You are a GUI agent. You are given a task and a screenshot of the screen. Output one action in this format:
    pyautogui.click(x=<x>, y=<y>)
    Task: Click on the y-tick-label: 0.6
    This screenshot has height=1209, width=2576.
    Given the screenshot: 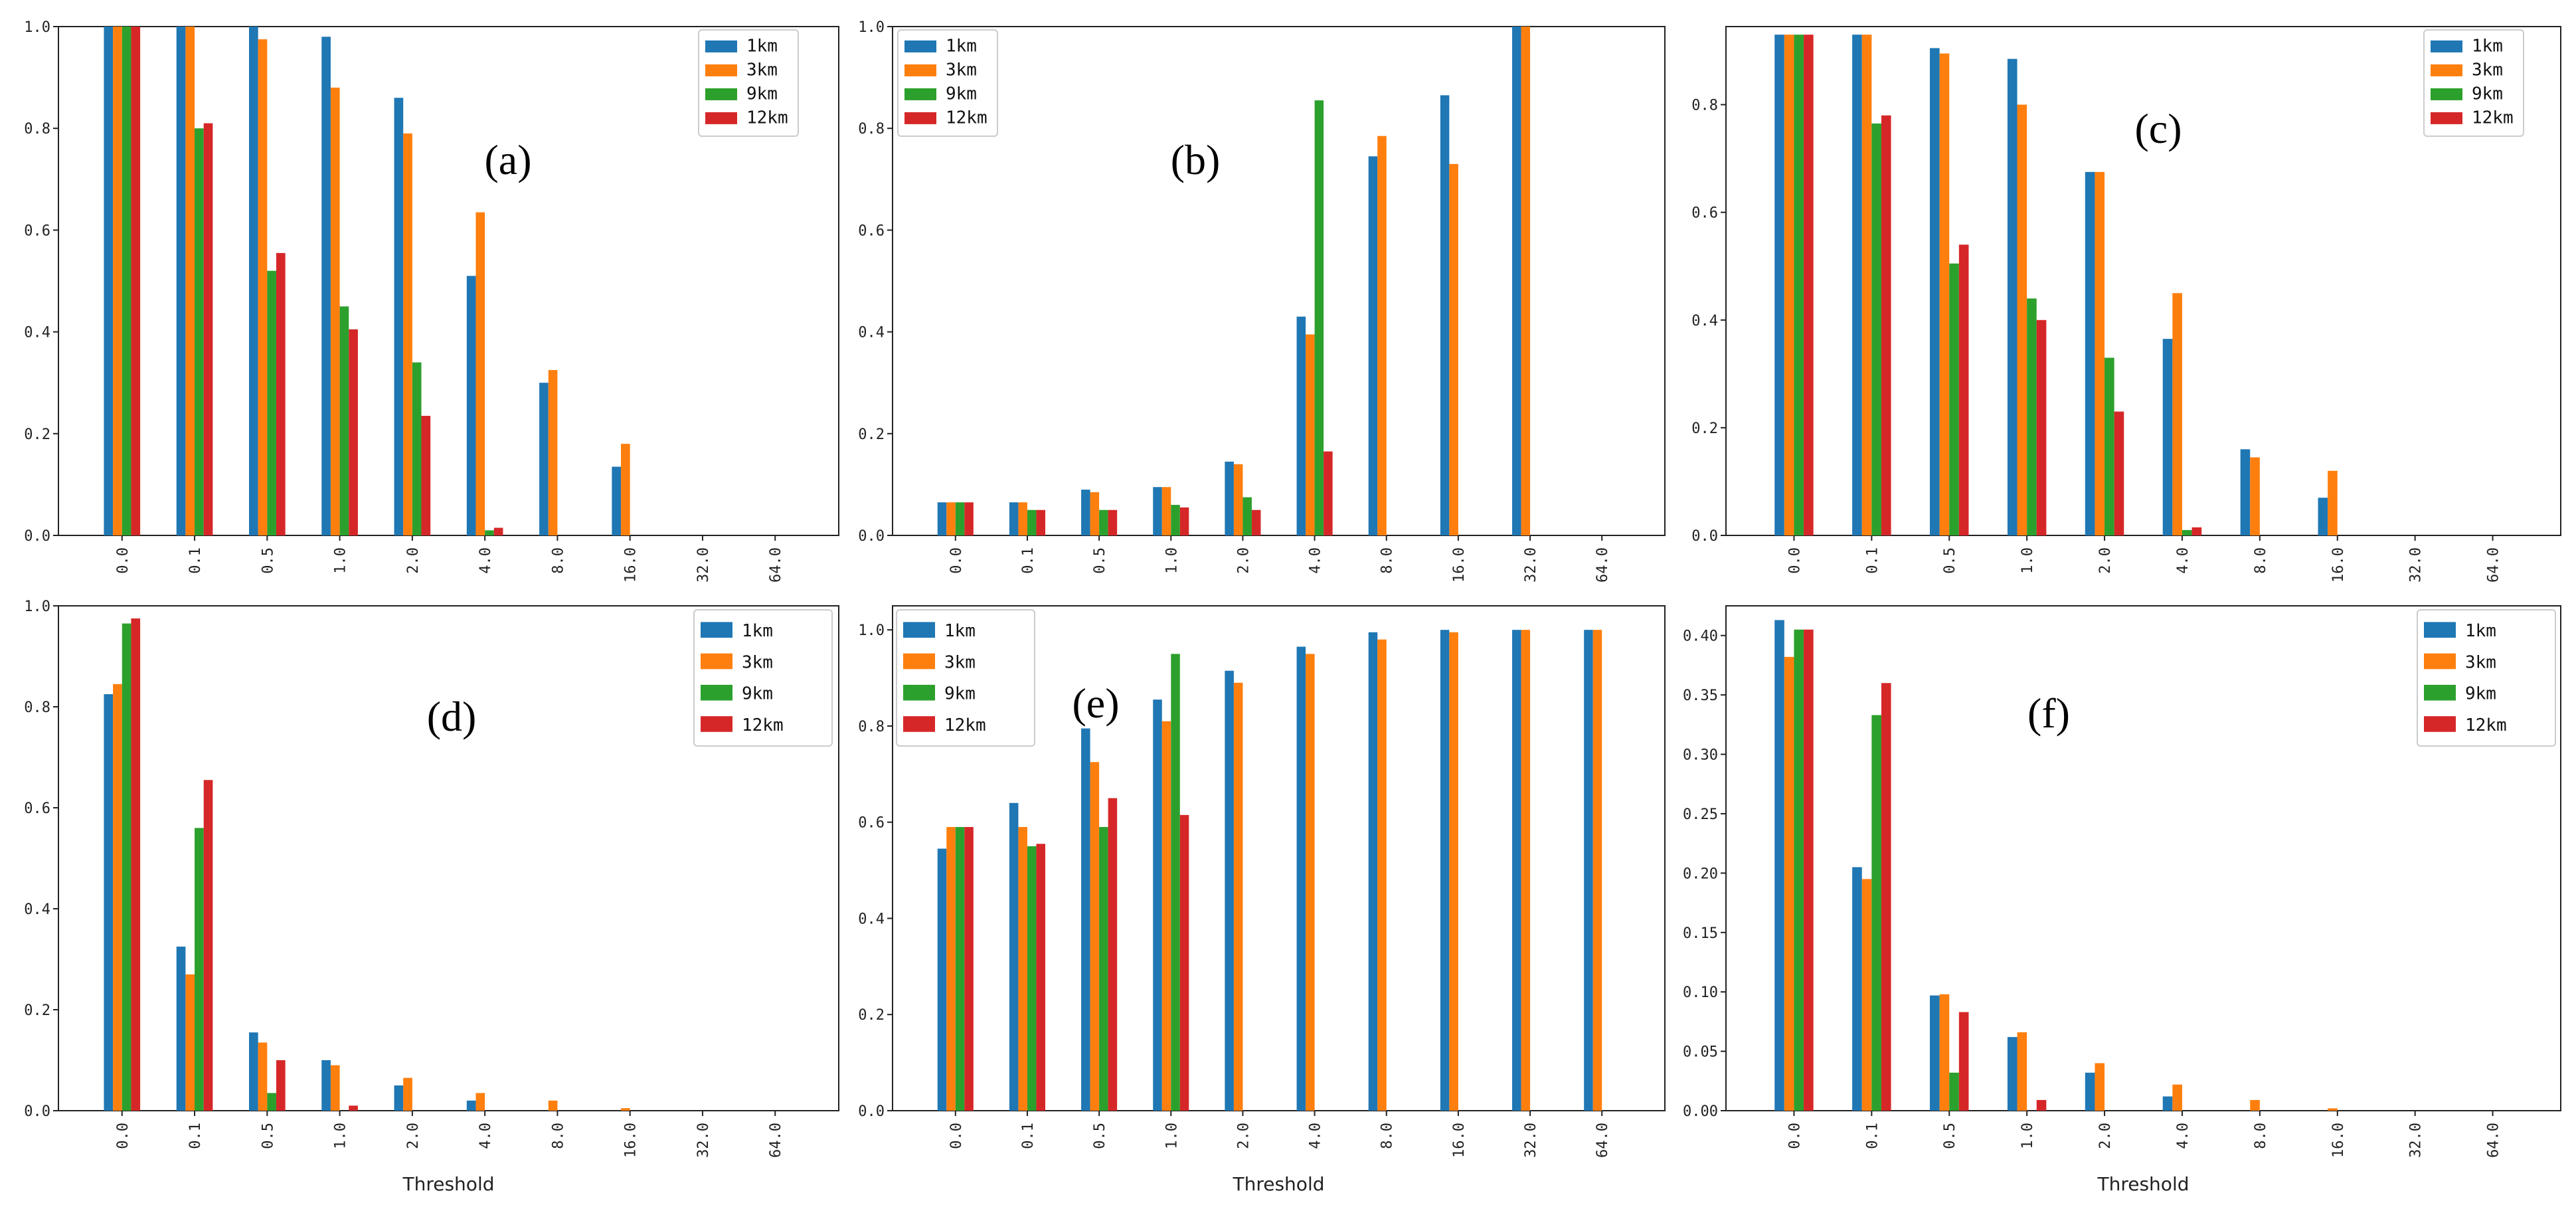 What is the action you would take?
    pyautogui.click(x=871, y=231)
    